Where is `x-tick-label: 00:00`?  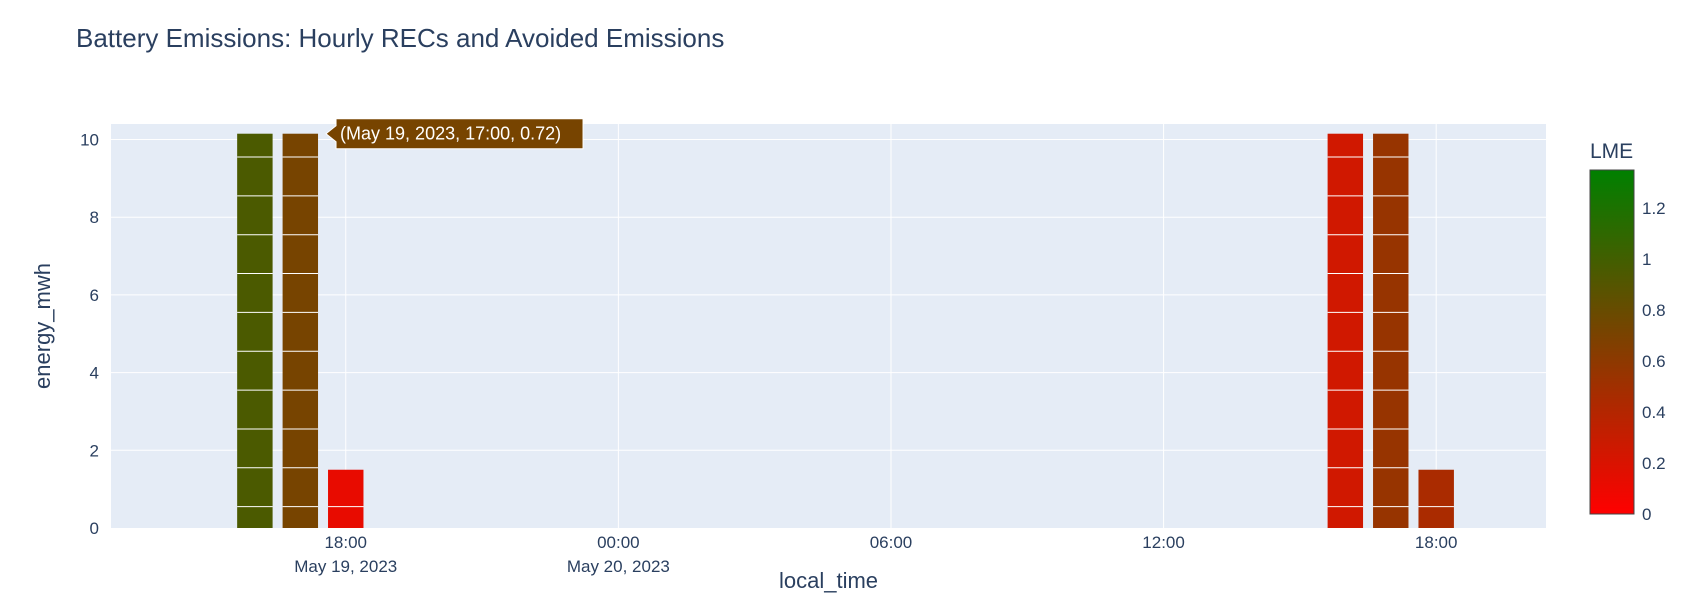 x-tick-label: 00:00 is located at coordinates (618, 542).